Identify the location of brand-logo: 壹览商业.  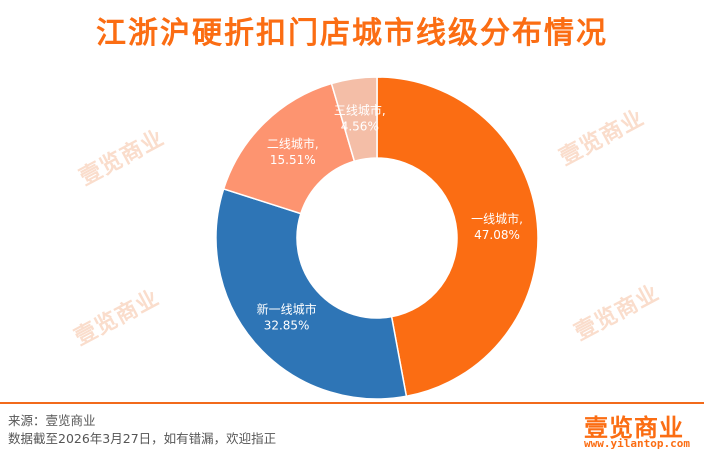
(634, 428).